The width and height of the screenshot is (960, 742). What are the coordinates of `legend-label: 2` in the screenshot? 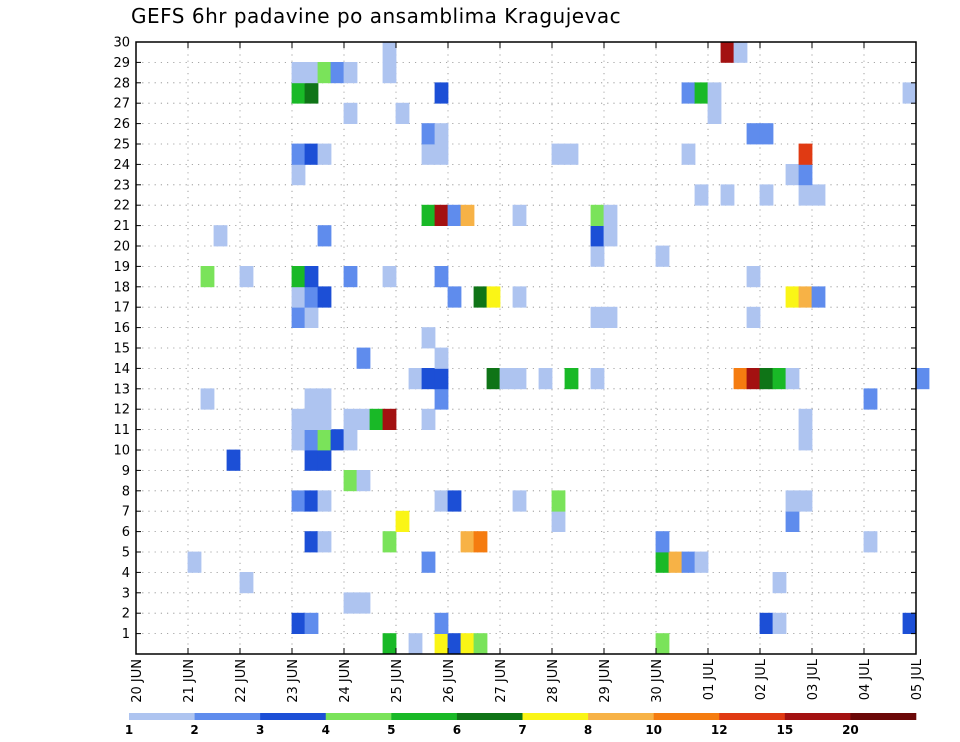 It's located at (194, 730).